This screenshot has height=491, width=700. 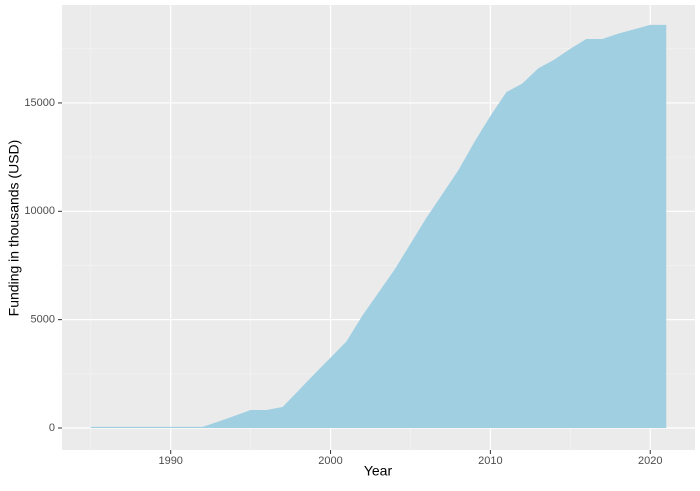 What do you see at coordinates (39, 103) in the screenshot?
I see `y-tick-label: 15000` at bounding box center [39, 103].